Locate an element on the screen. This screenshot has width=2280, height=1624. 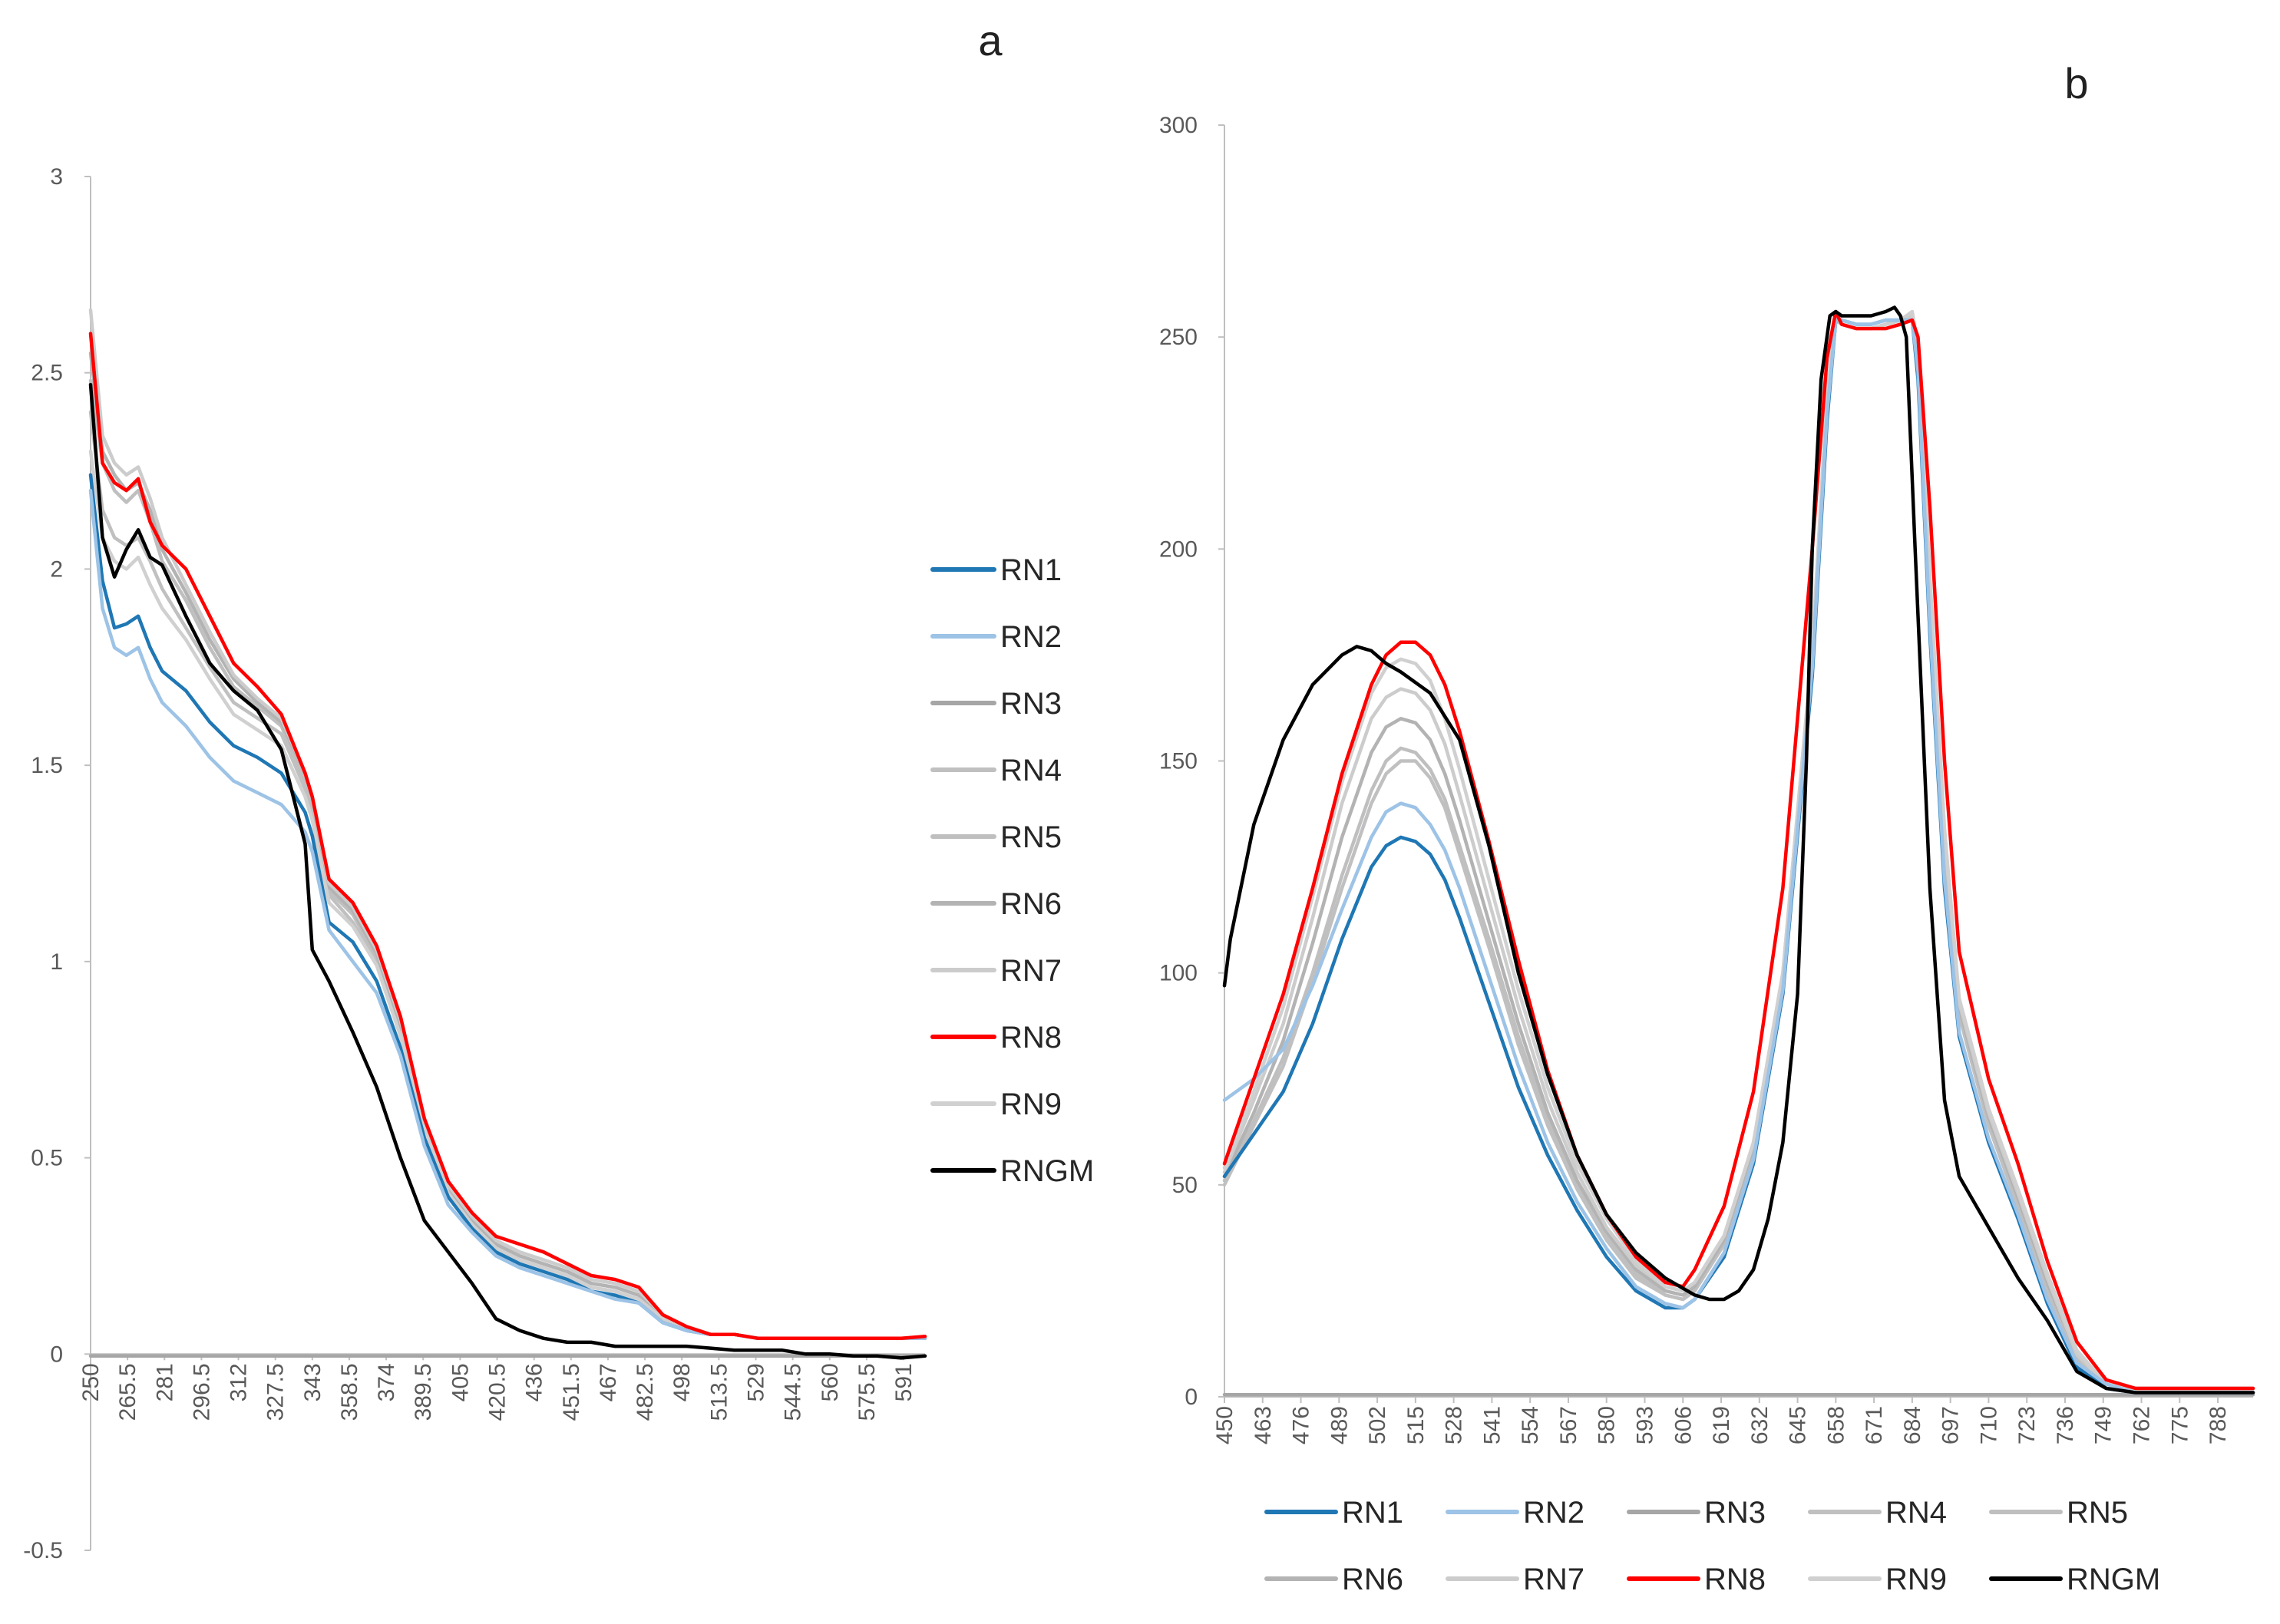
panel-b-x-tick-label: 554 is located at coordinates (1530, 1425).